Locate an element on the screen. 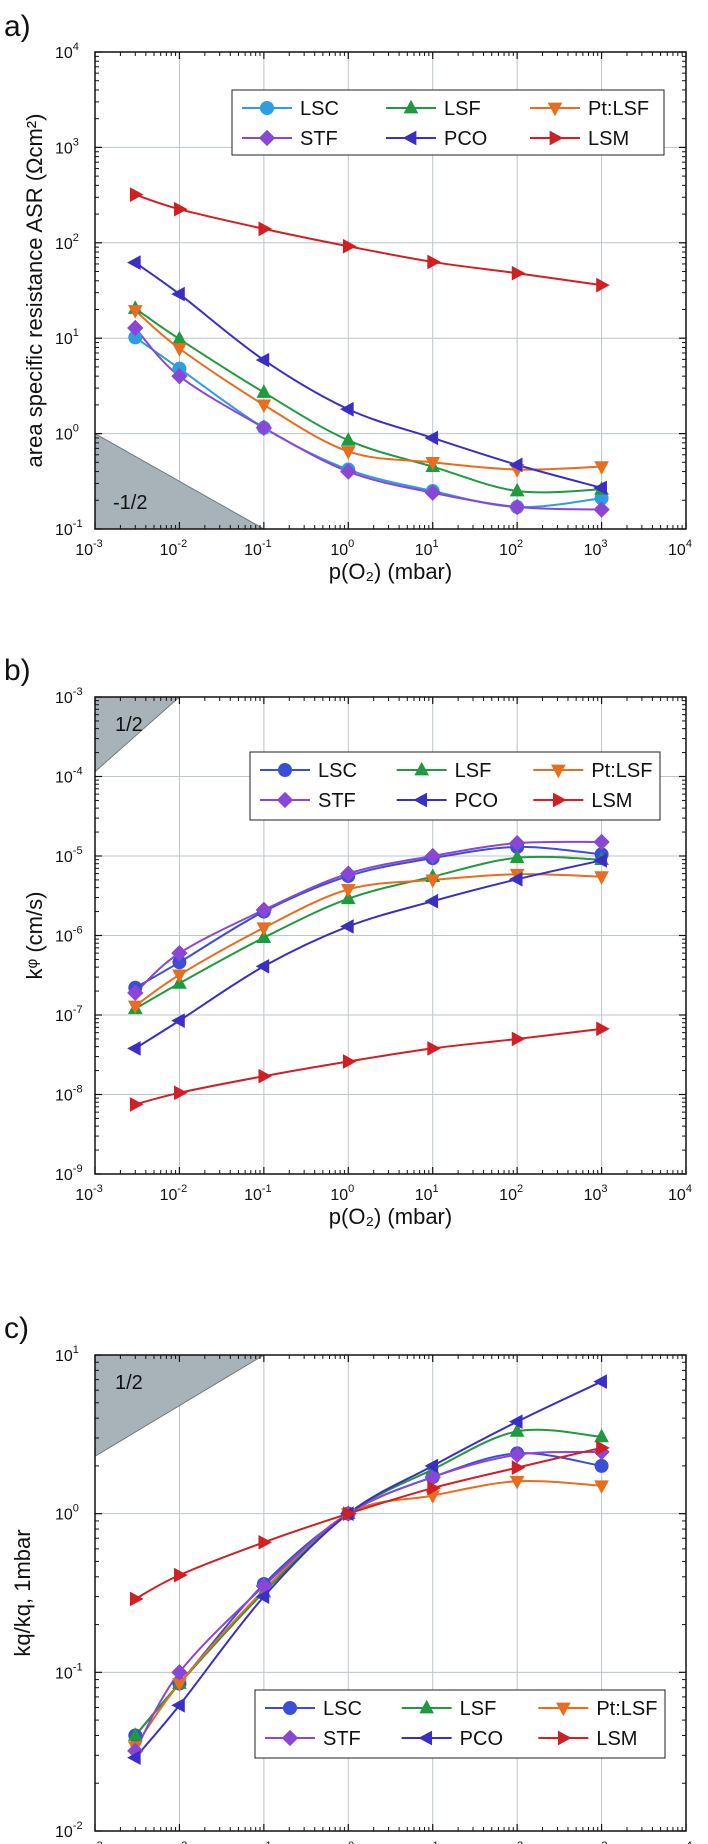  legend-label: LSF is located at coordinates (473, 771).